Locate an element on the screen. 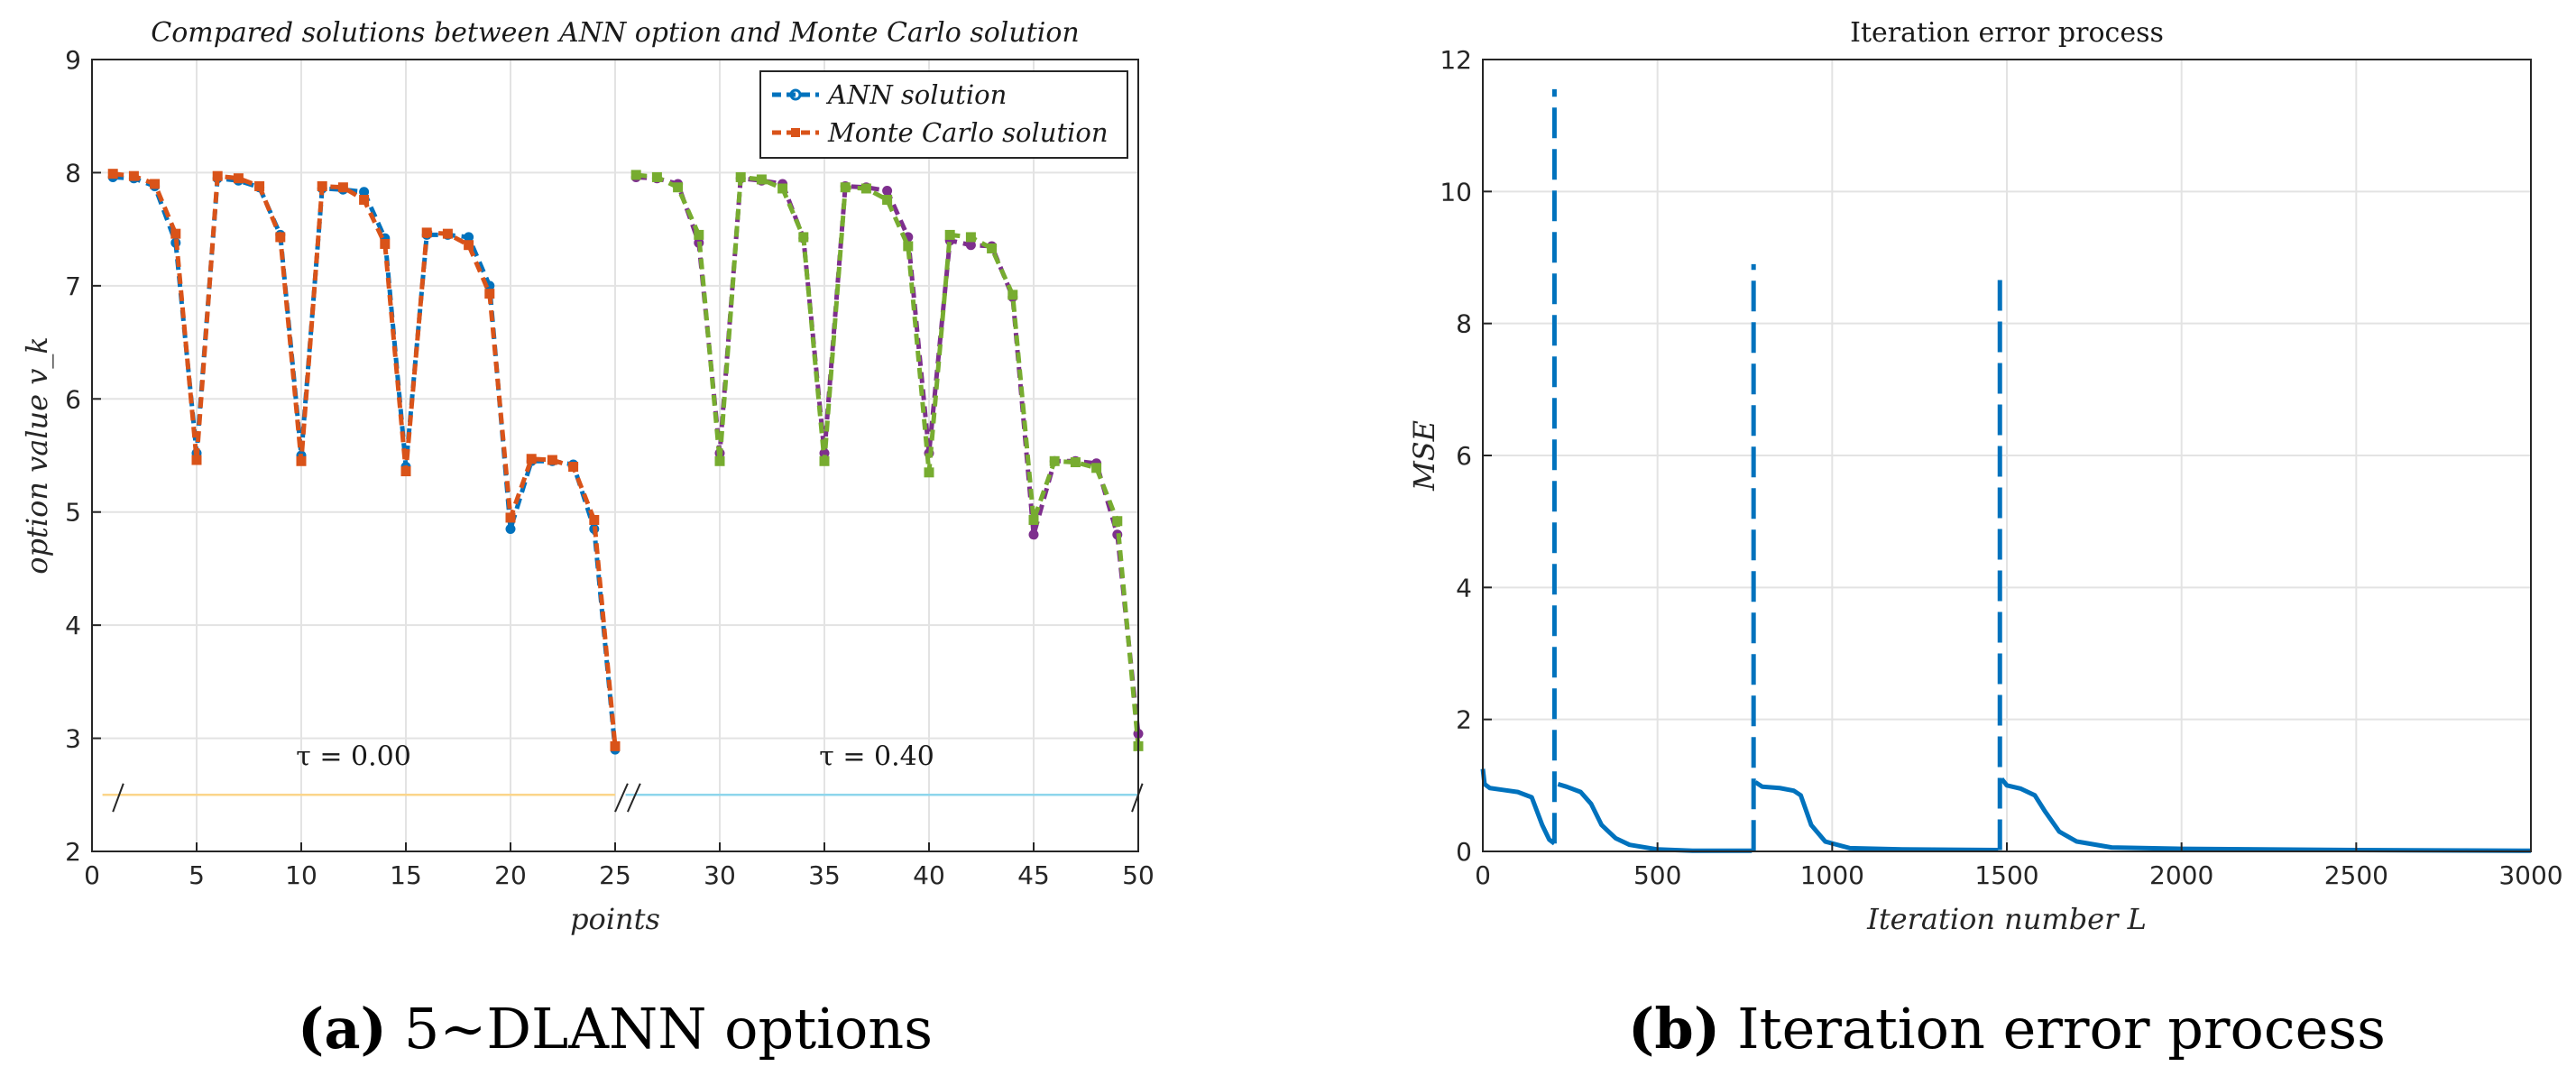 This screenshot has width=2576, height=1085. a-xtick-label: 5 is located at coordinates (197, 875).